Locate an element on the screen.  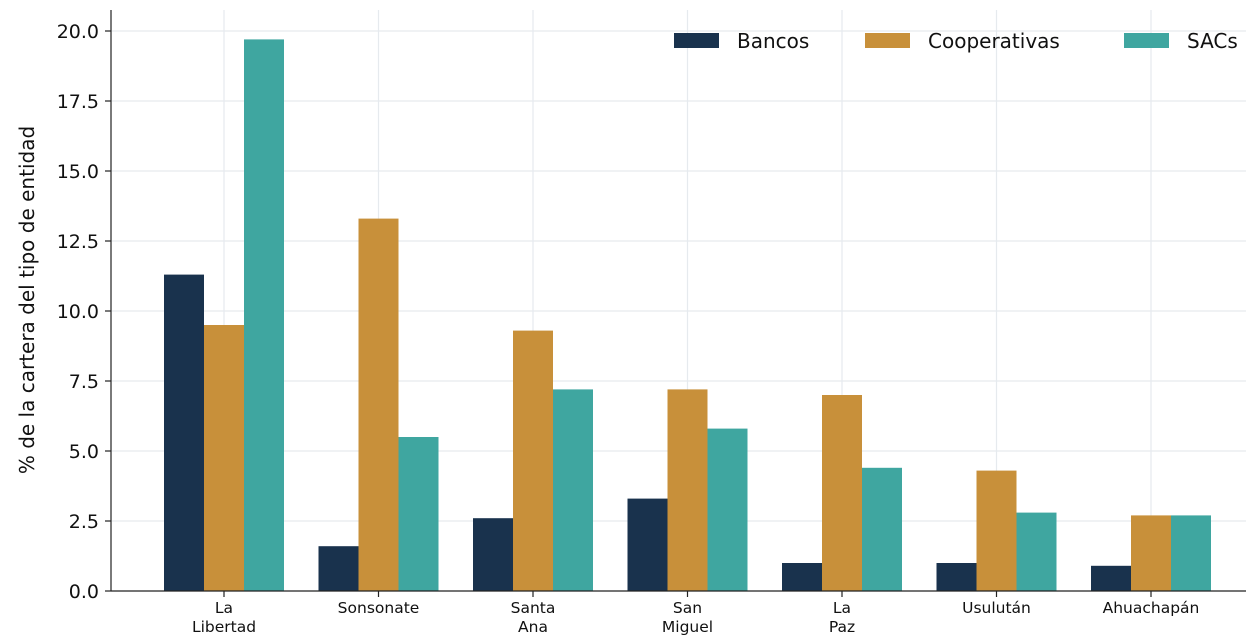
y-tick-label: 7.5 is located at coordinates (84, 382).